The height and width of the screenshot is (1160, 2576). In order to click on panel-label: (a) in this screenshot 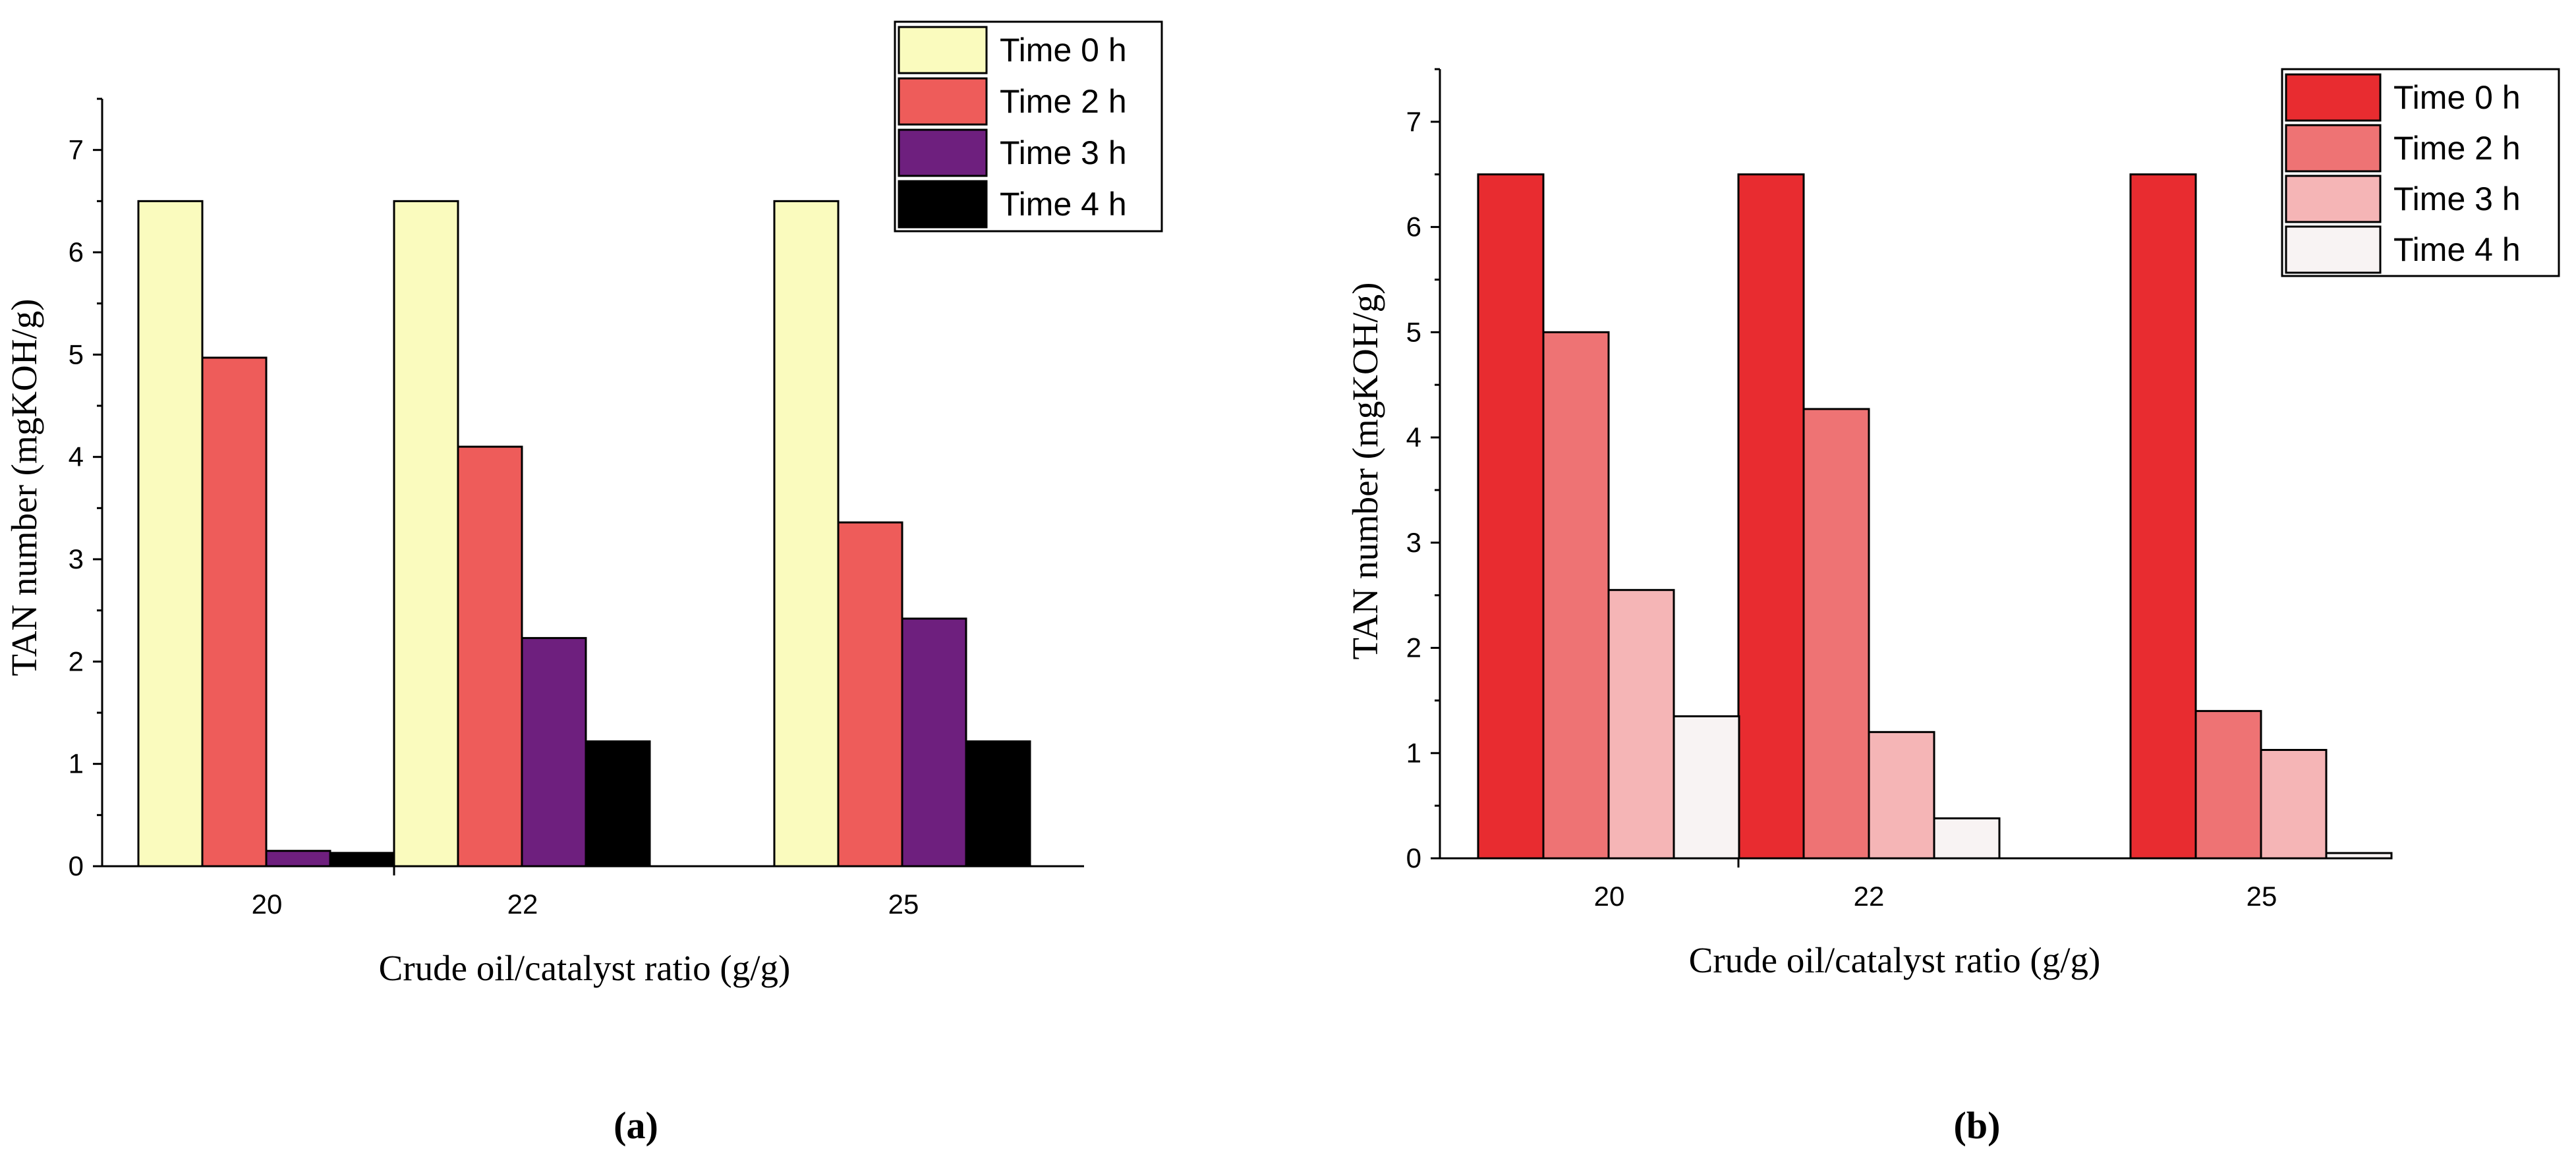, I will do `click(636, 1125)`.